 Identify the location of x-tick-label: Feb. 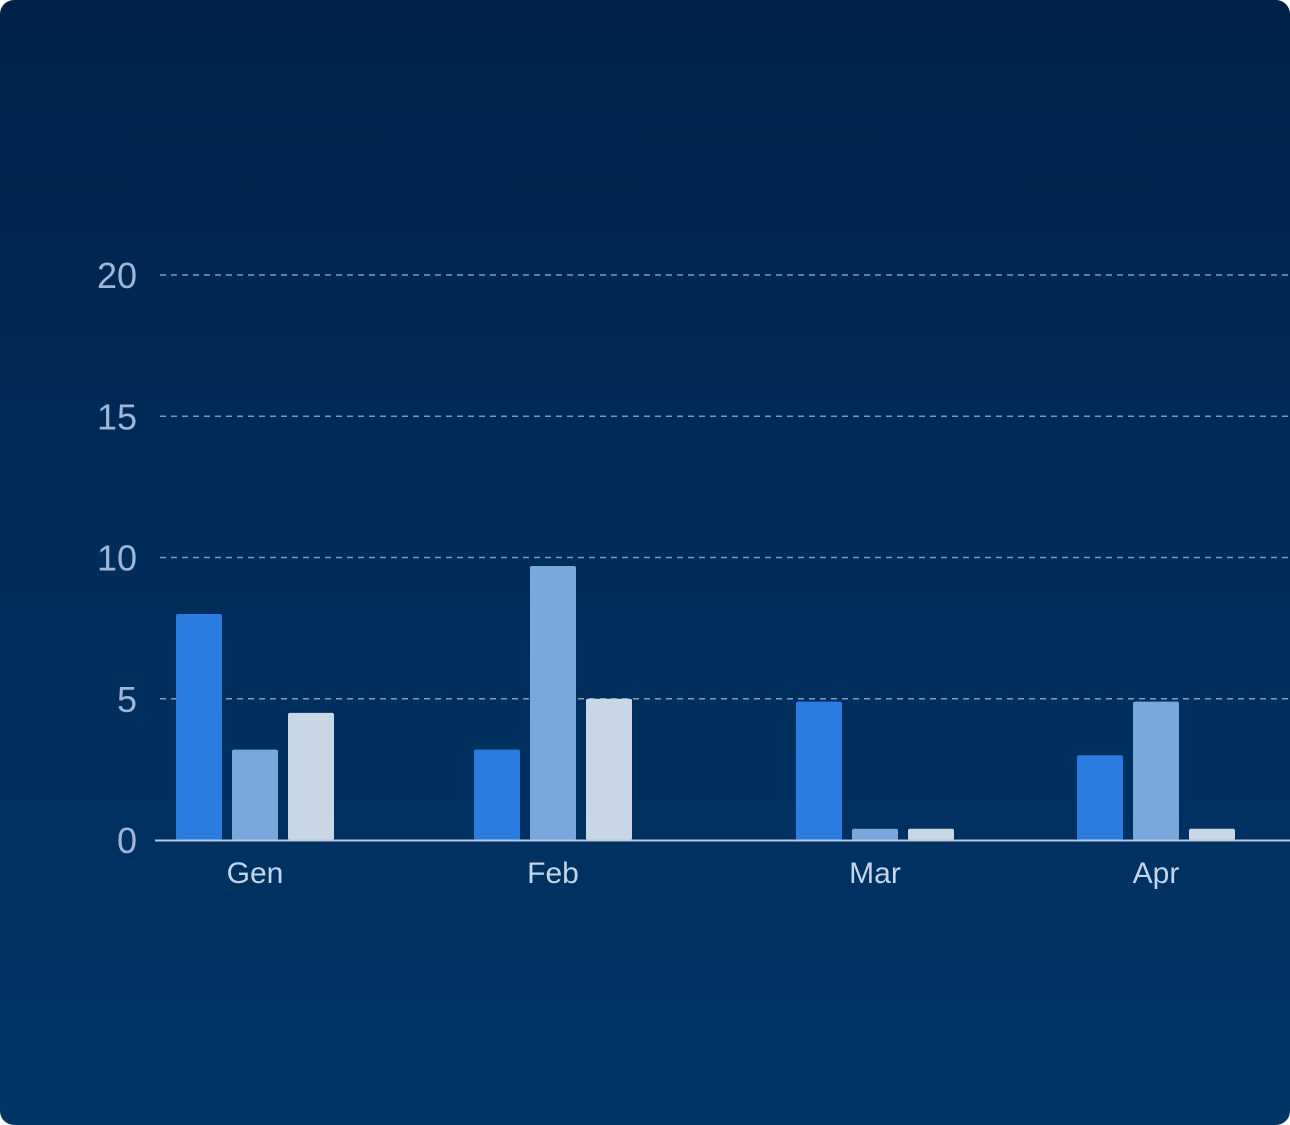
(553, 873).